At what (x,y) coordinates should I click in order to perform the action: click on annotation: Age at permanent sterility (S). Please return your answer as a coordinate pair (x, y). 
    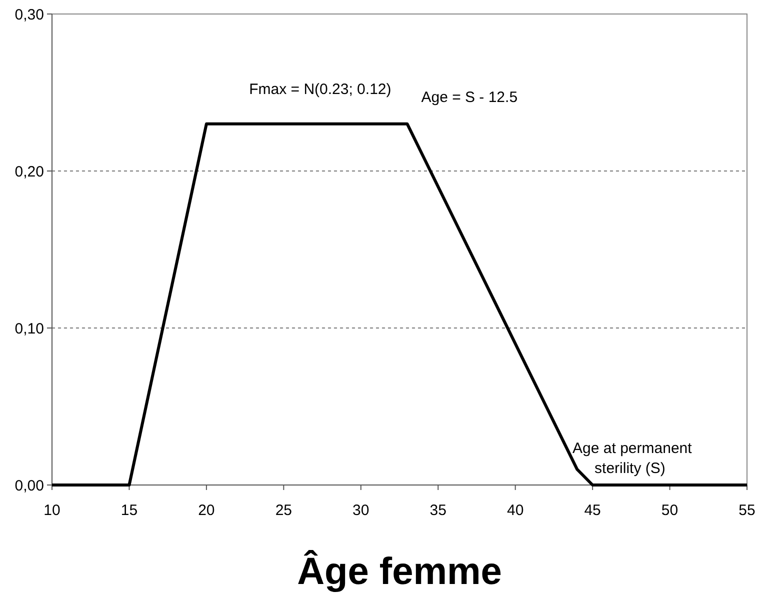
    Looking at the image, I should click on (632, 458).